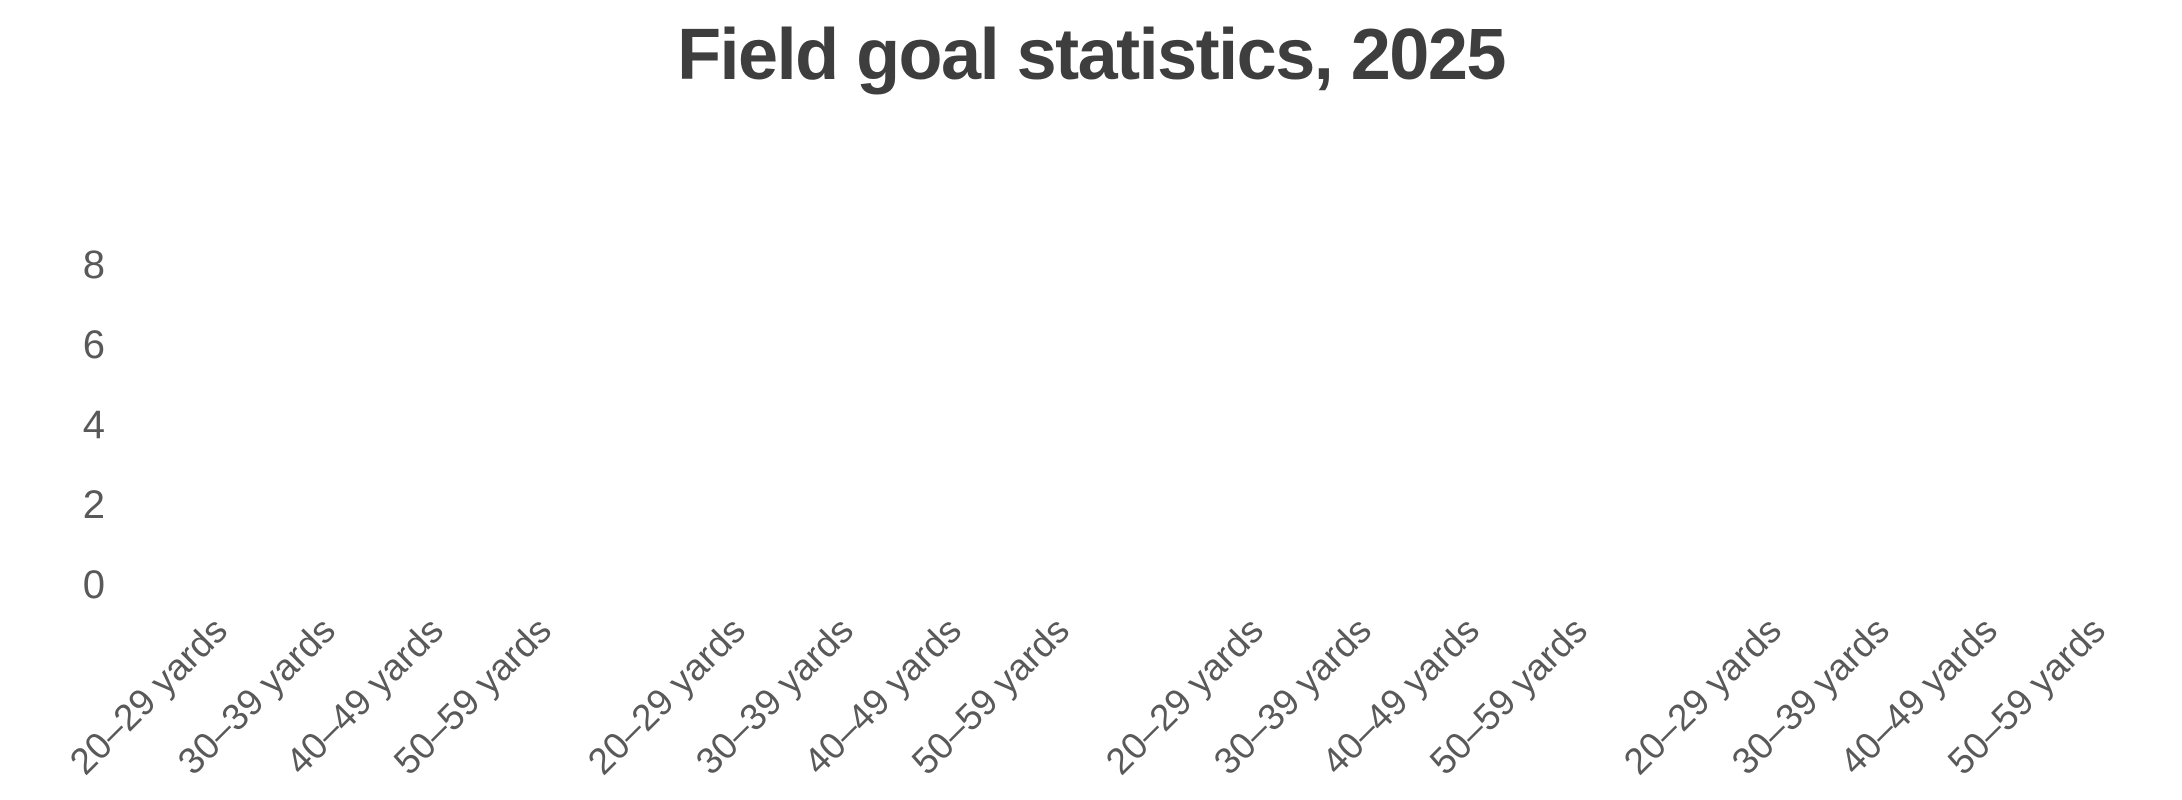 The image size is (2182, 800). I want to click on y-axis-tick-label: 0, so click(93, 585).